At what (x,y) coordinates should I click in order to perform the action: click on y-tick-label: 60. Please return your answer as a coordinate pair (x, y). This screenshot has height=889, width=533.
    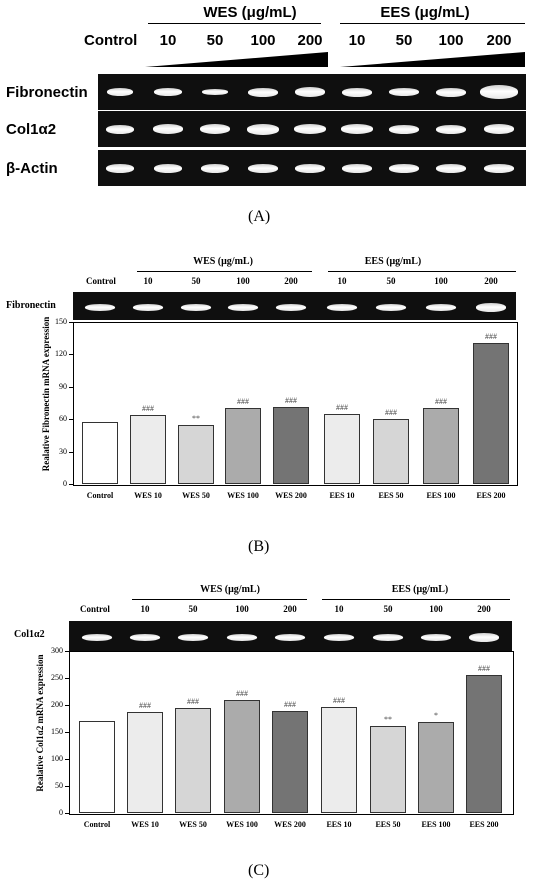
    Looking at the image, I should click on (63, 419).